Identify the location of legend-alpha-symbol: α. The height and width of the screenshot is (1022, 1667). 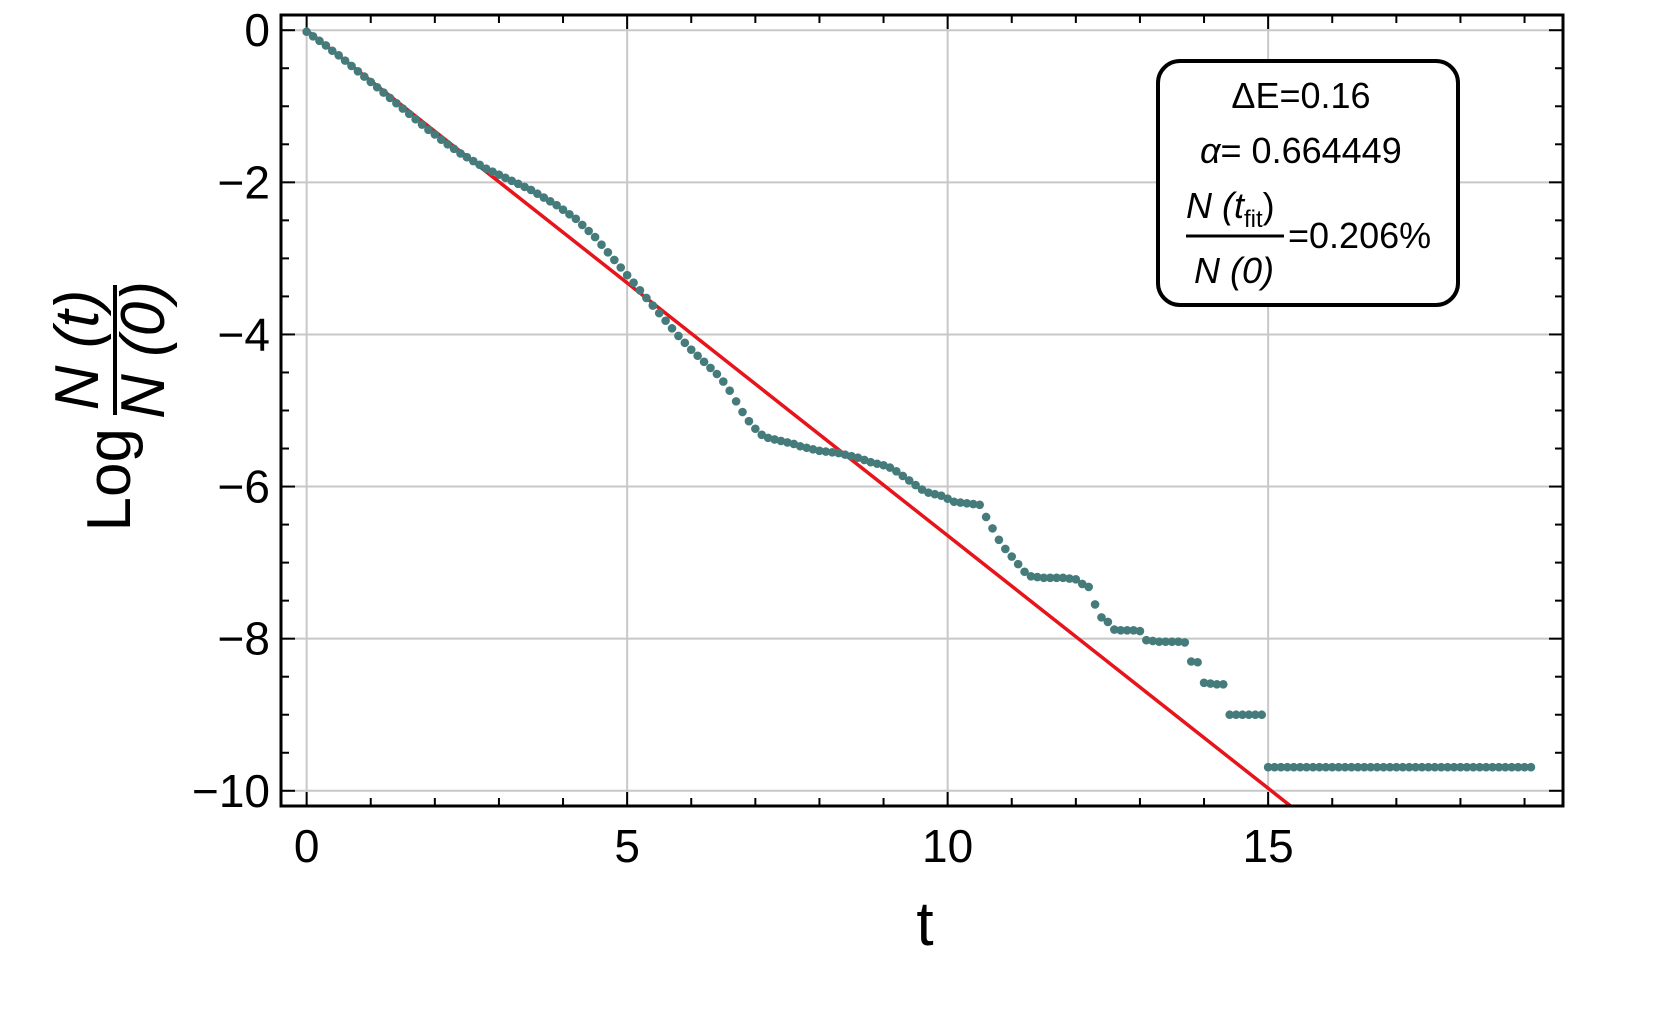
(1211, 150).